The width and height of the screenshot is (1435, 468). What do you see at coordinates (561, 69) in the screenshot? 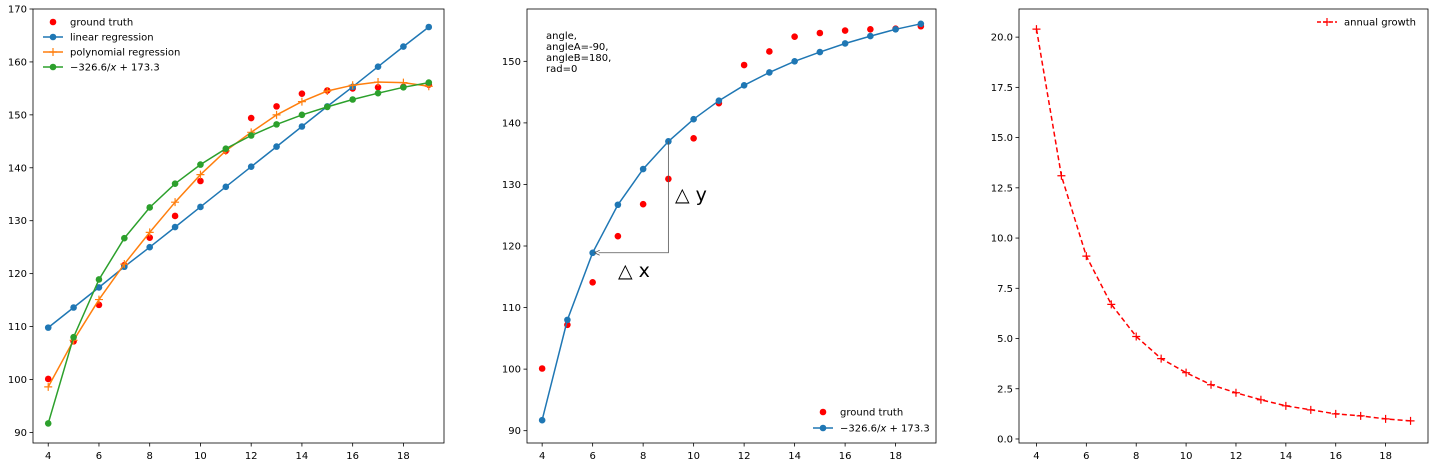
I see `annotation-text: rad=0` at bounding box center [561, 69].